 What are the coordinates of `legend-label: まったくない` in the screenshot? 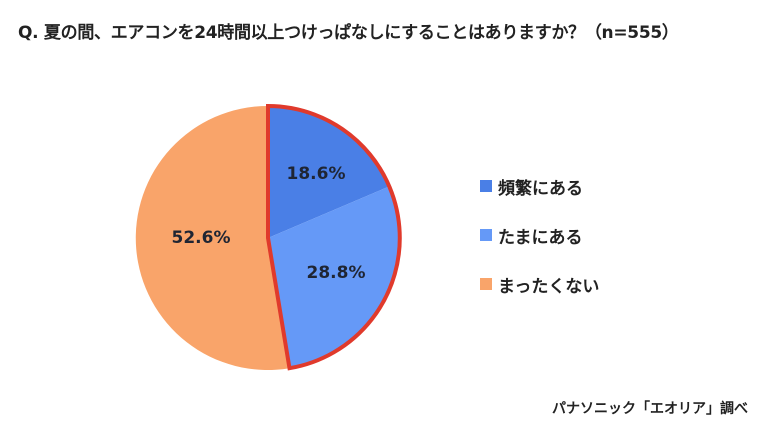 It's located at (549, 286).